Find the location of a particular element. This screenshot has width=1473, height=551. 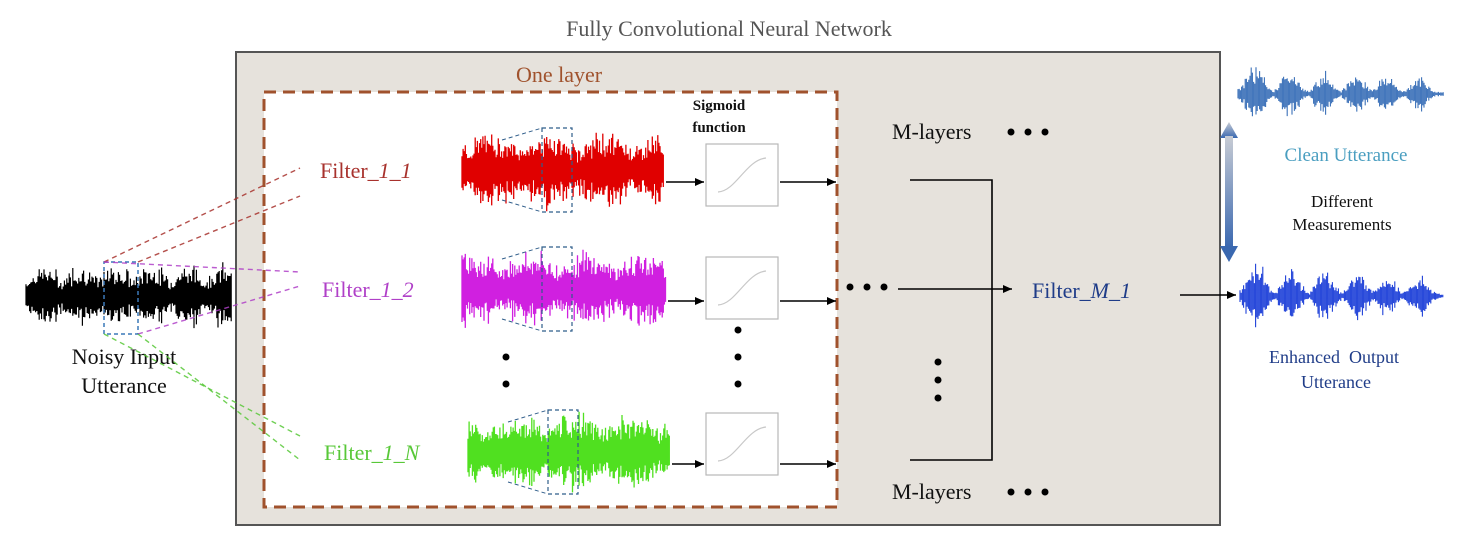

sigmoid-label-line2: function is located at coordinates (719, 128).